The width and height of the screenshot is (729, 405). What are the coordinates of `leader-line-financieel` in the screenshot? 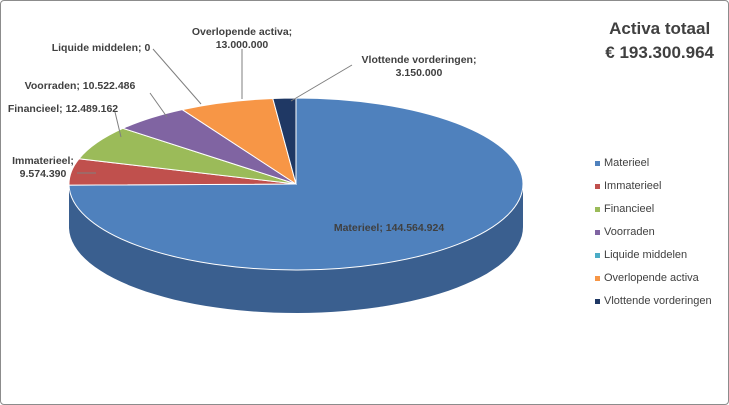 It's located at (118, 124).